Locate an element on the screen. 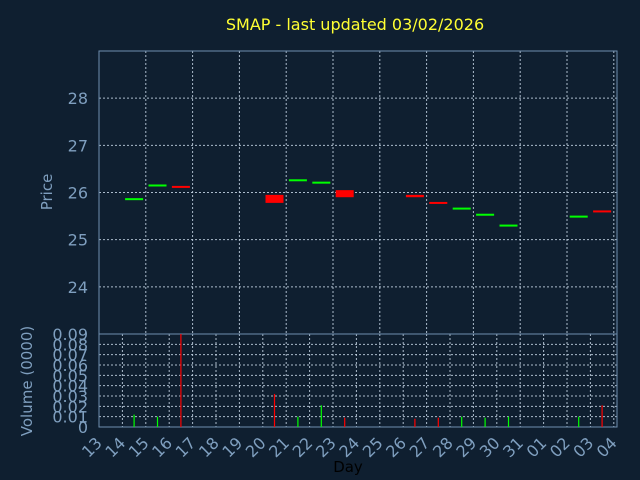 The width and height of the screenshot is (640, 480). price-axis-label: Price is located at coordinates (47, 192).